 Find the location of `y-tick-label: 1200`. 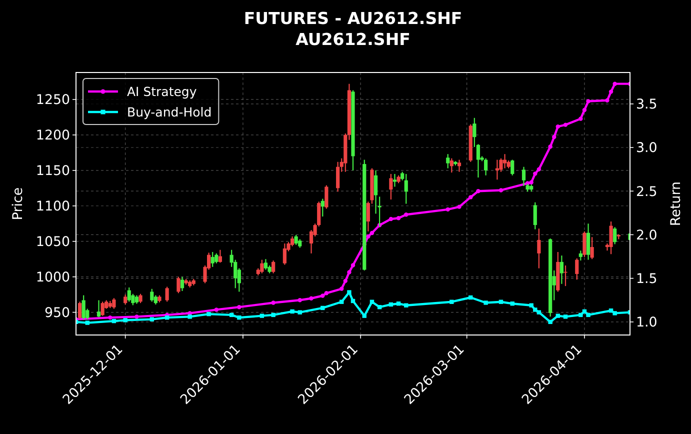

y-tick-label: 1200 is located at coordinates (53, 136).